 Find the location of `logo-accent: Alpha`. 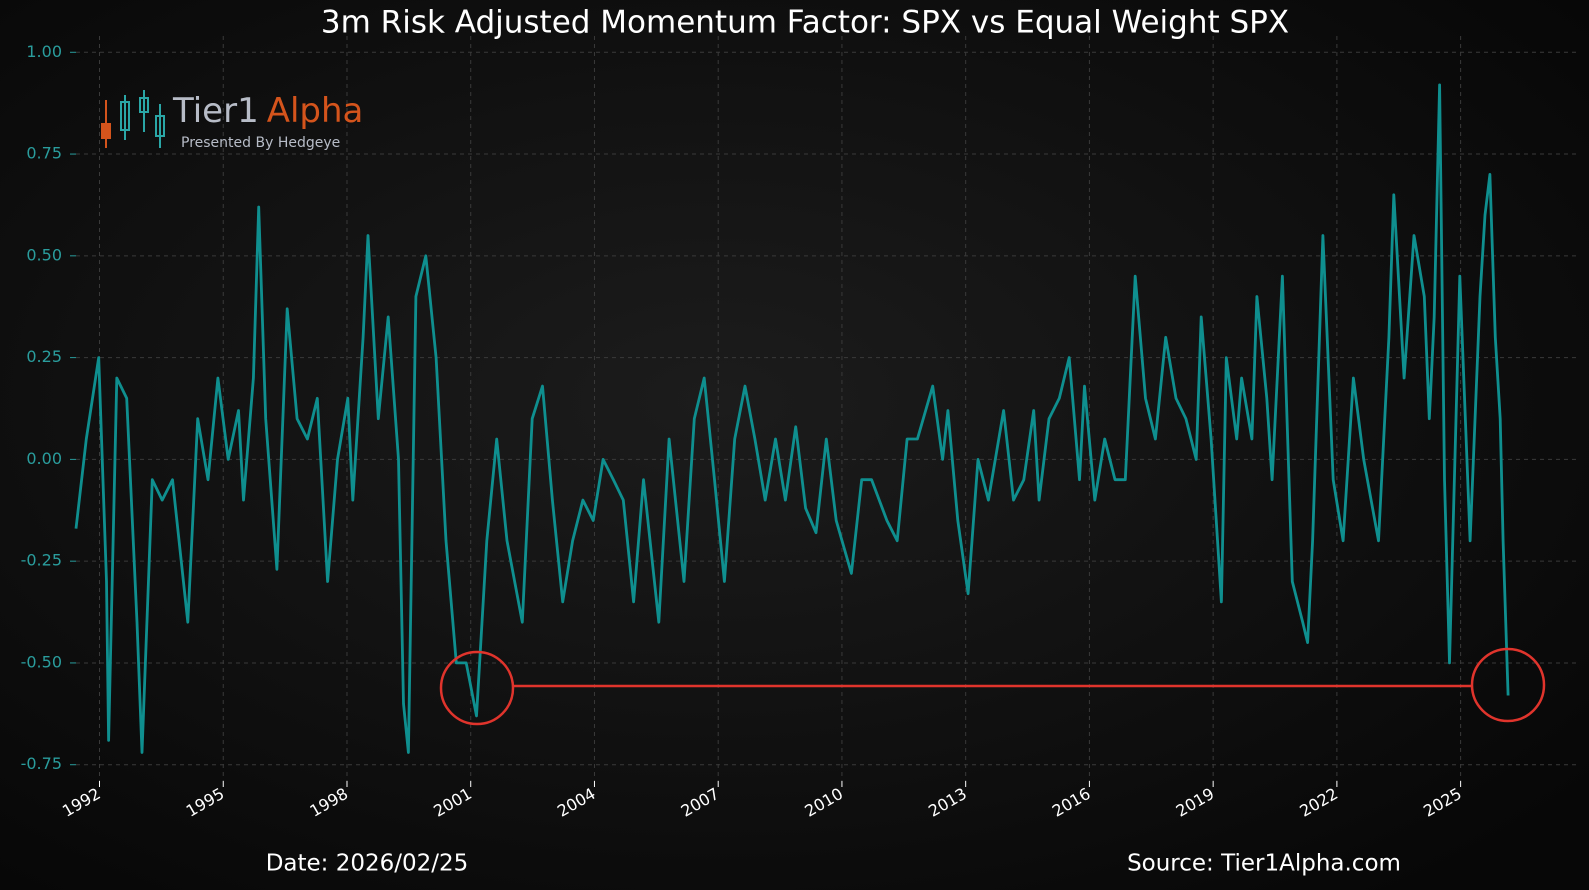

logo-accent: Alpha is located at coordinates (315, 111).